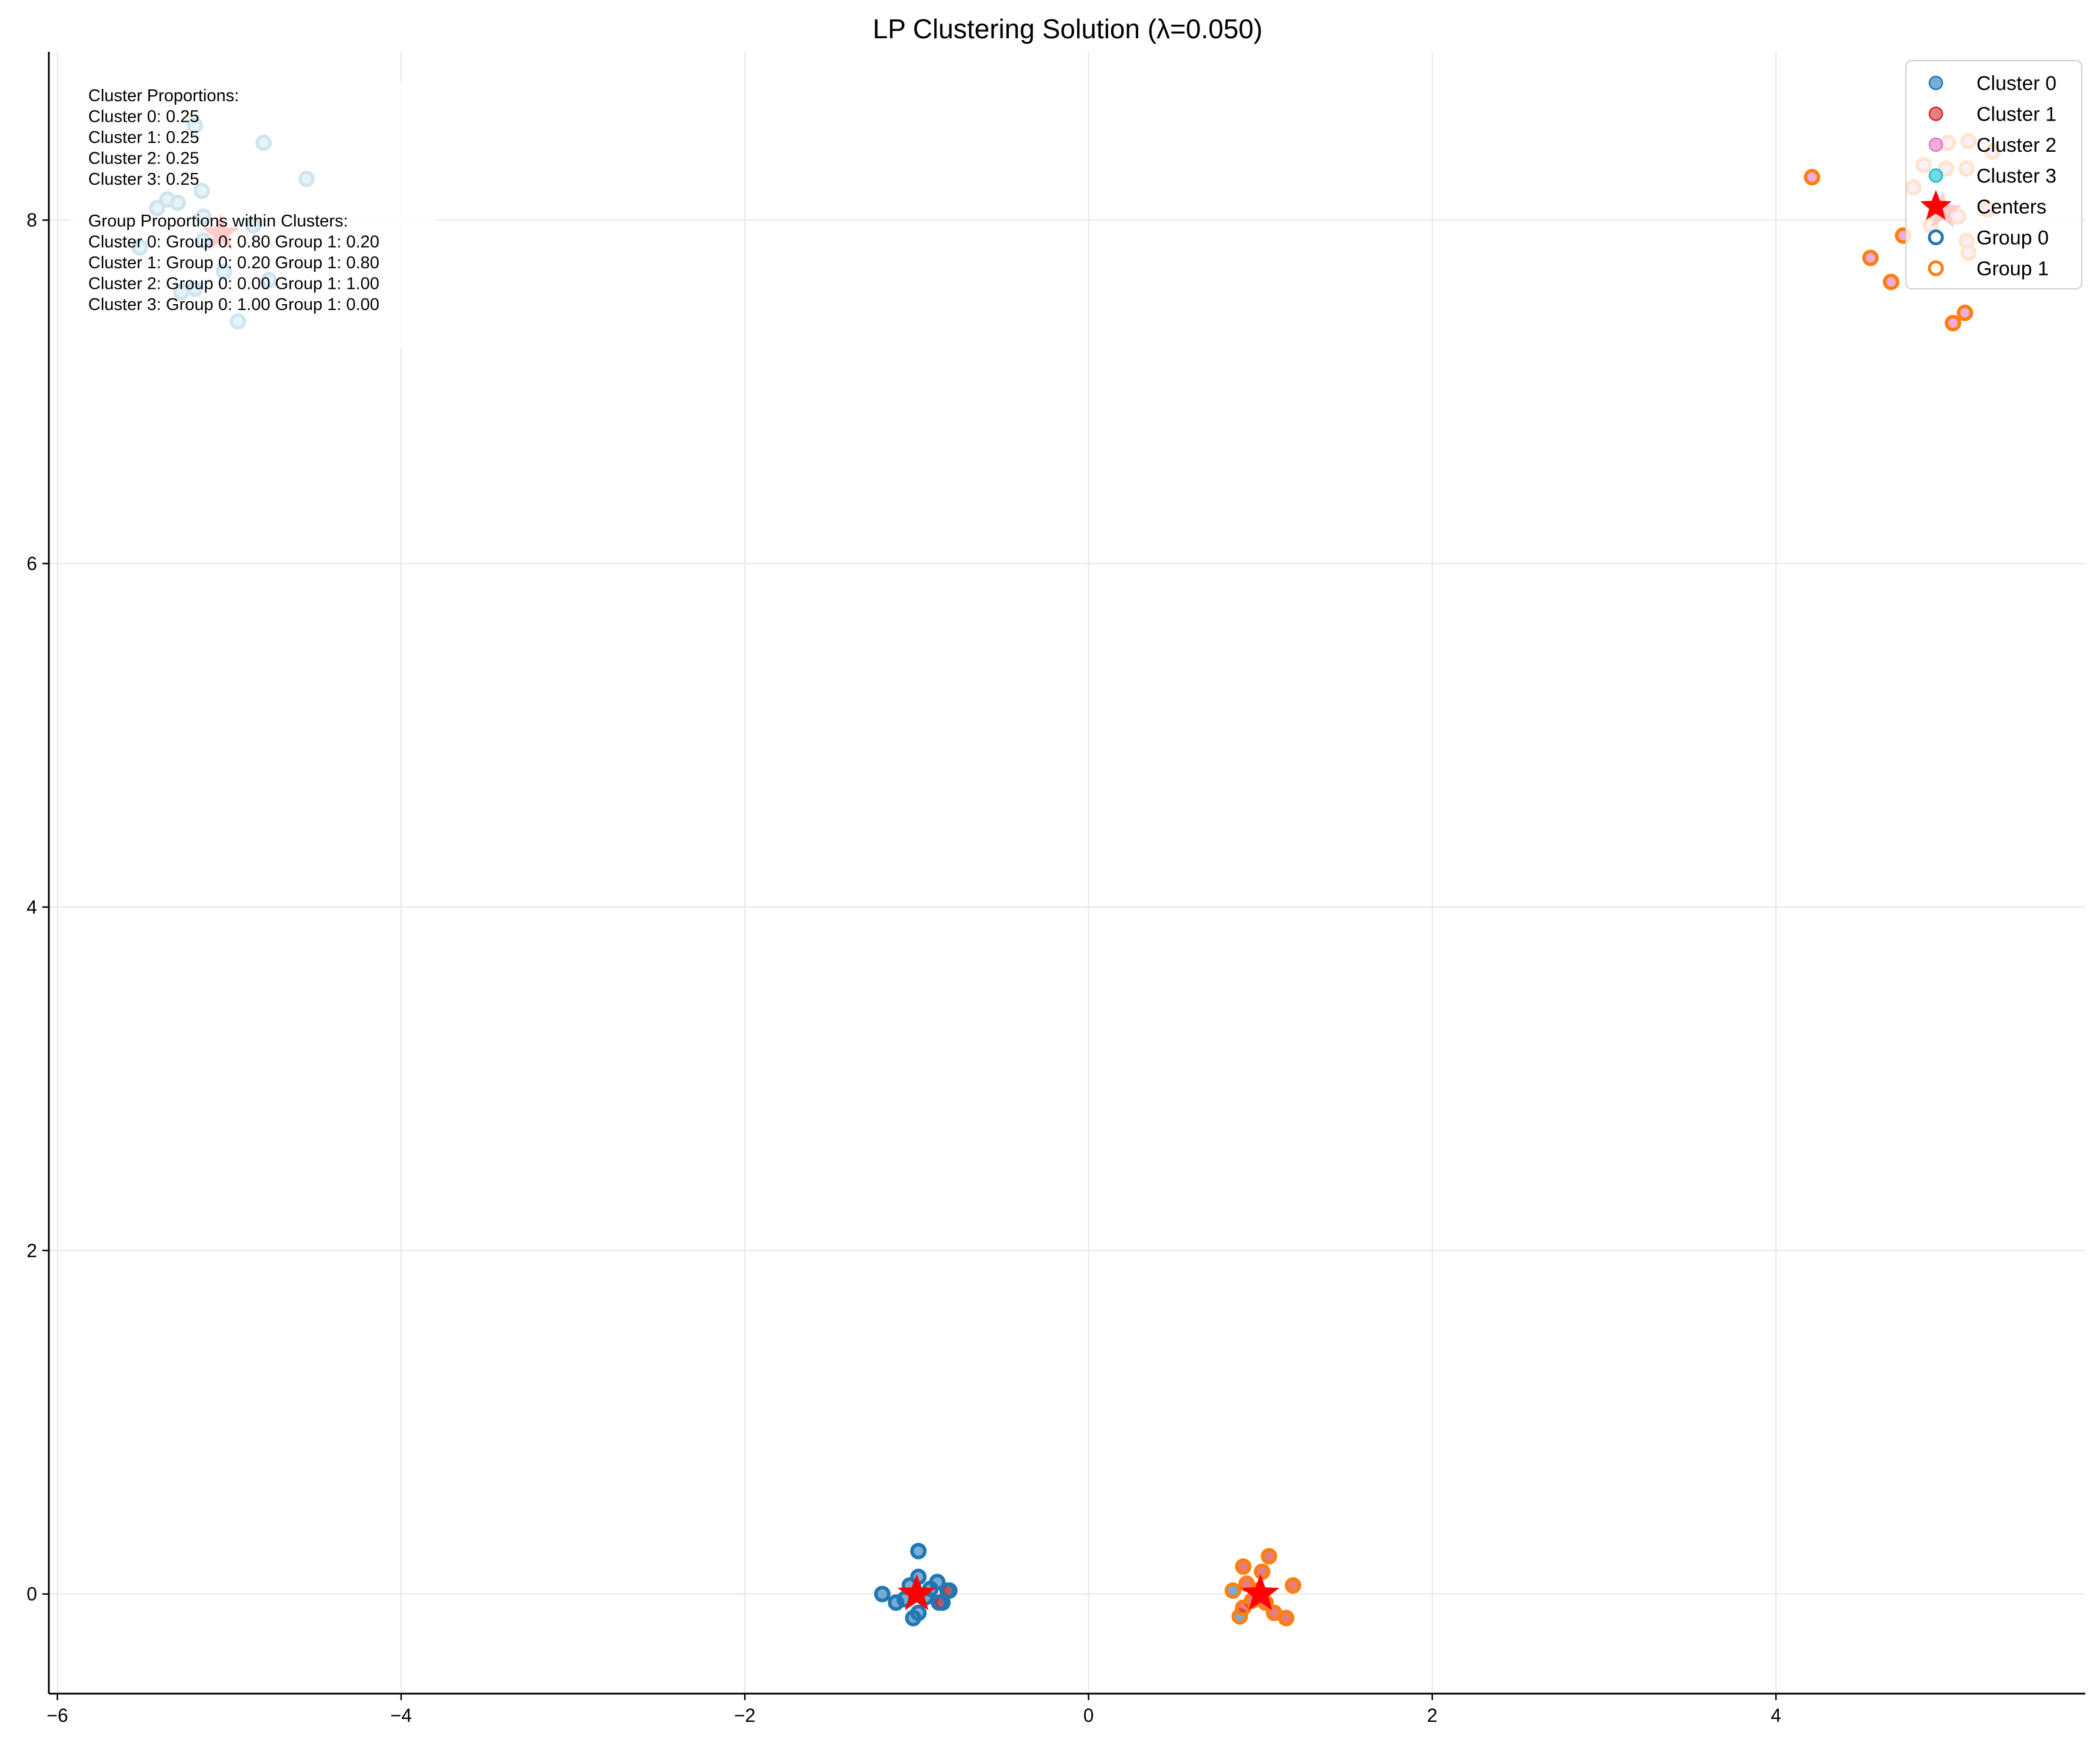  What do you see at coordinates (31, 907) in the screenshot?
I see `y-tick-label: 4` at bounding box center [31, 907].